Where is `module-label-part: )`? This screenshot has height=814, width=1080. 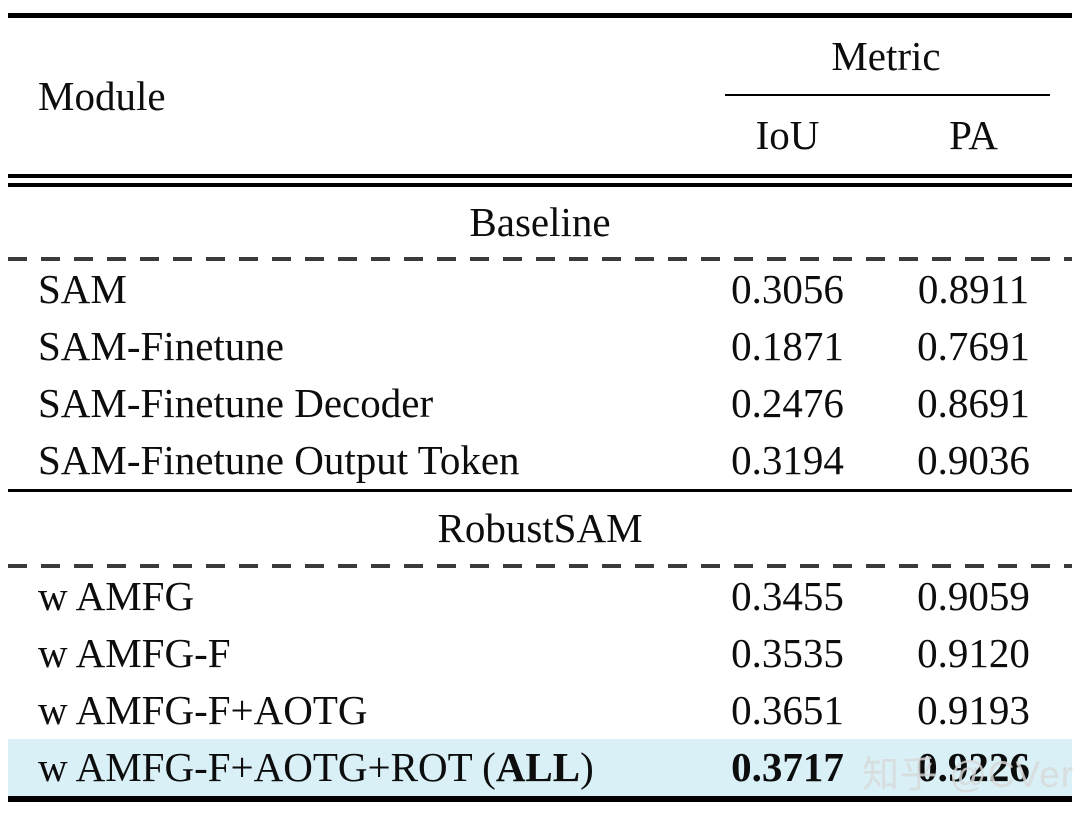
module-label-part: ) is located at coordinates (587, 767).